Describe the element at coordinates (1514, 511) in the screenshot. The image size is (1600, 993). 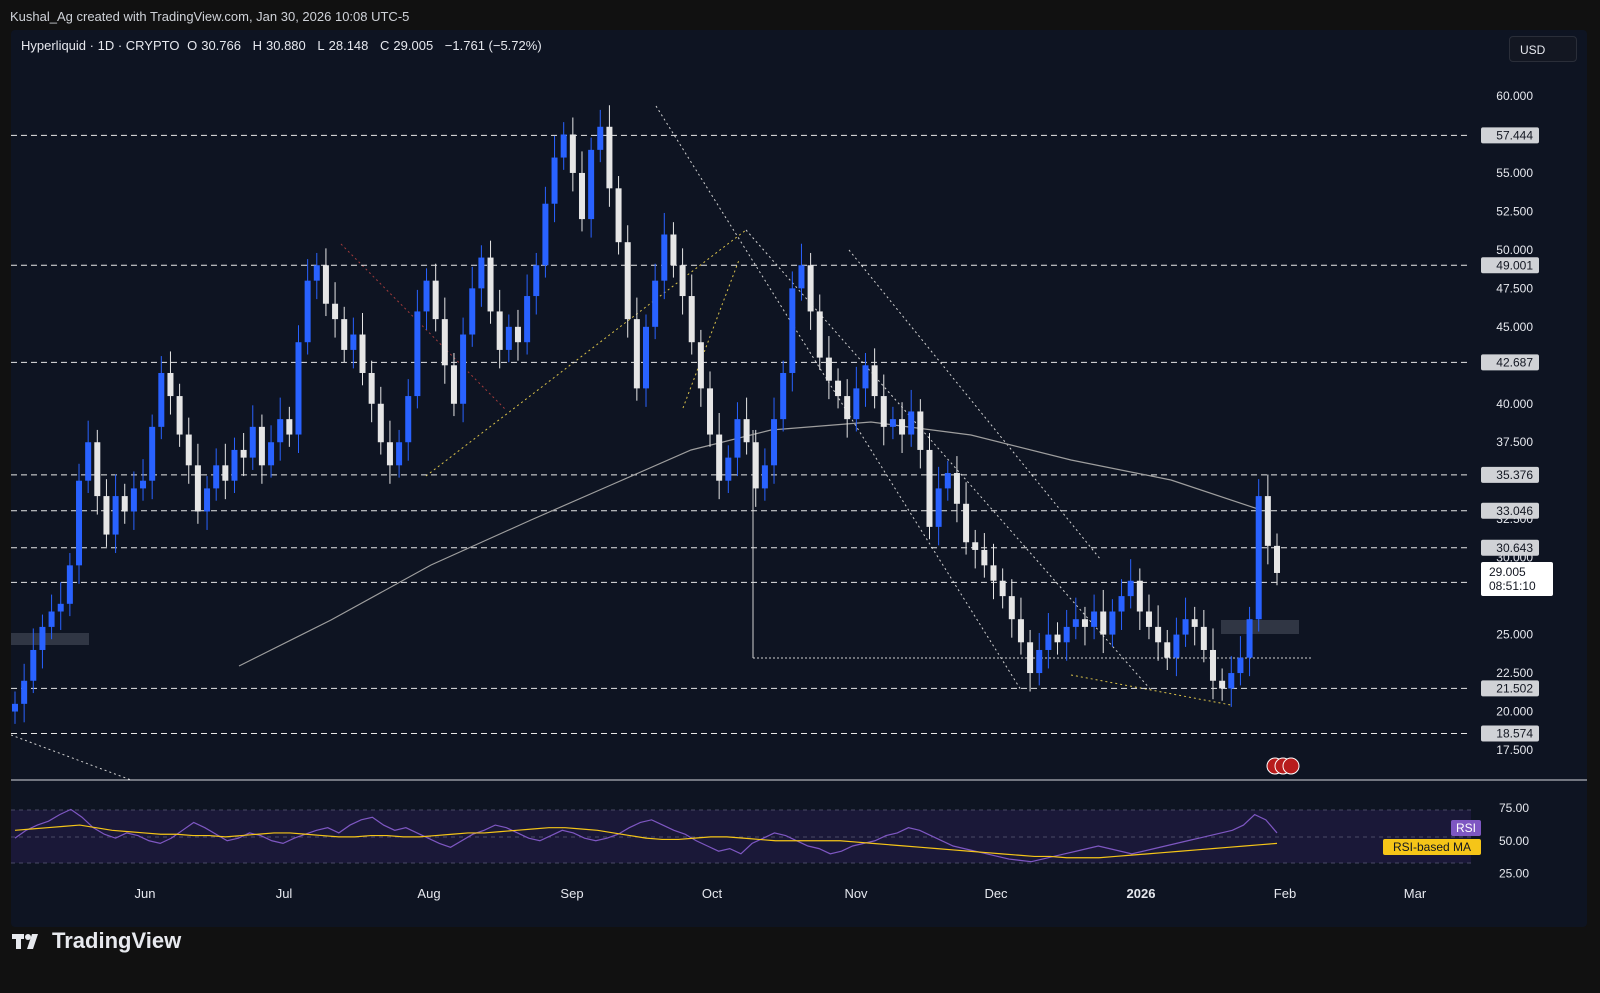
I see `level-badge-label: 33.046` at that location.